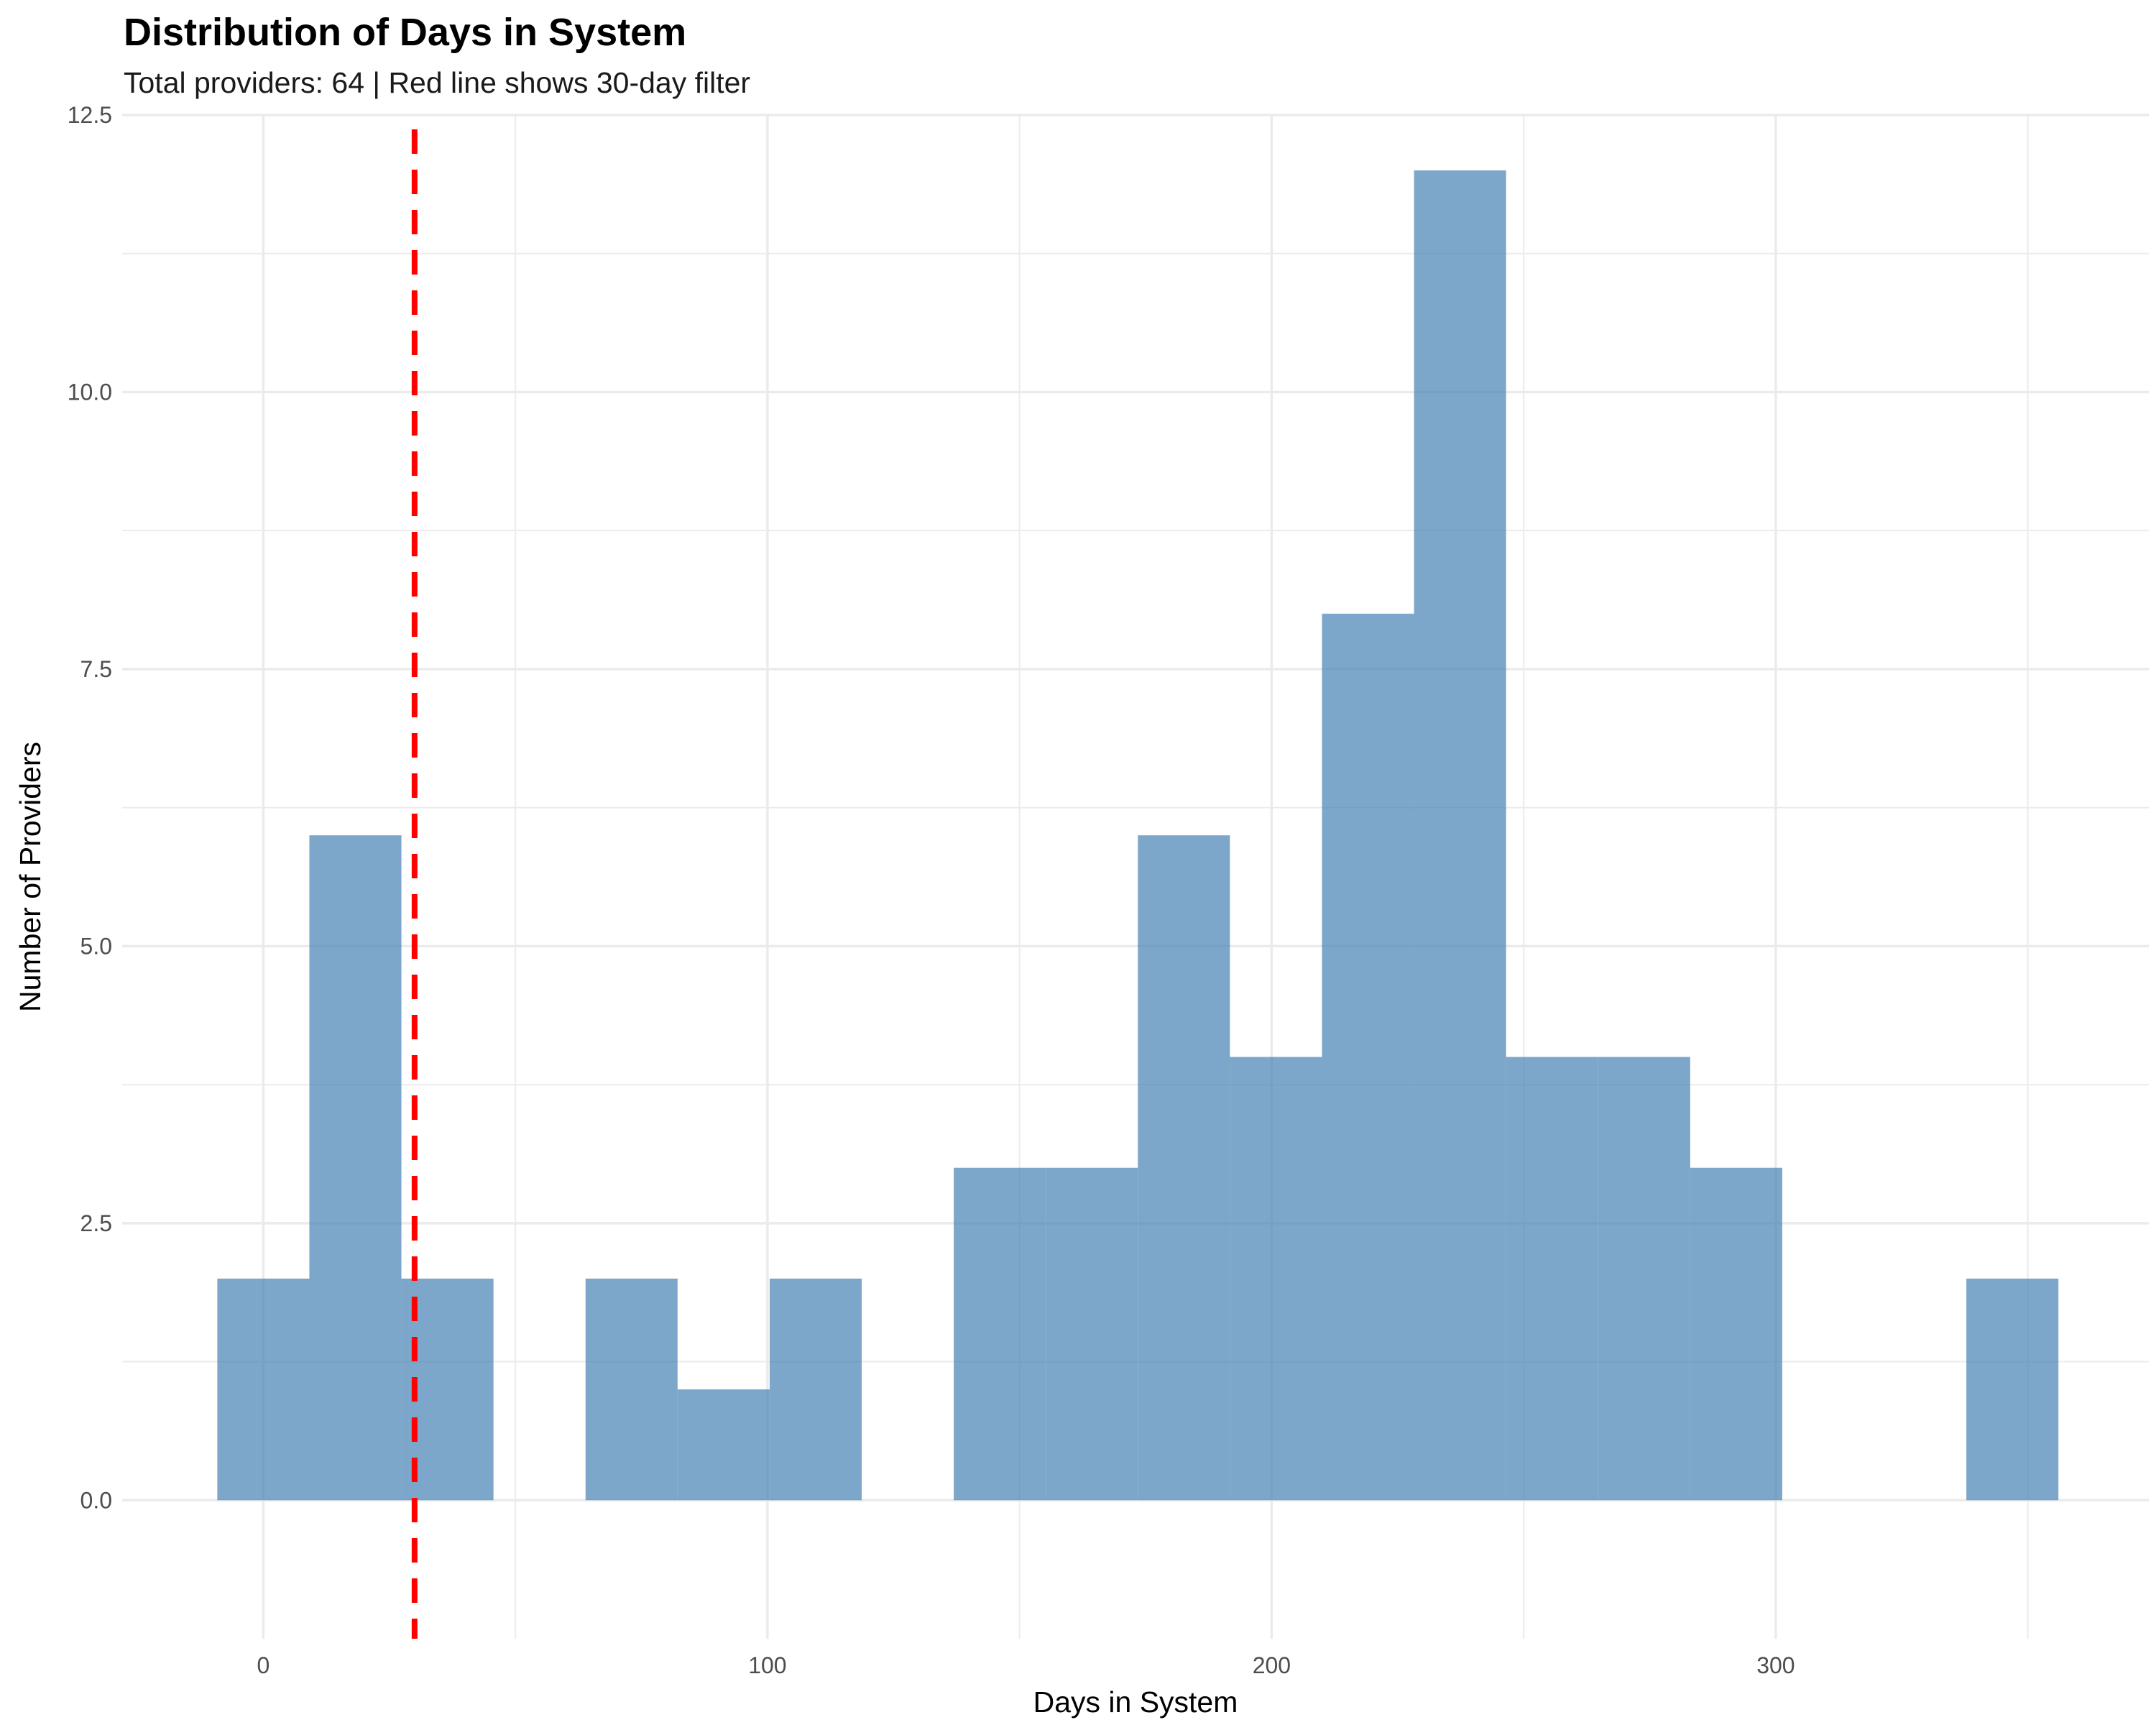  I want to click on y-tick-label: 7.5, so click(96, 669).